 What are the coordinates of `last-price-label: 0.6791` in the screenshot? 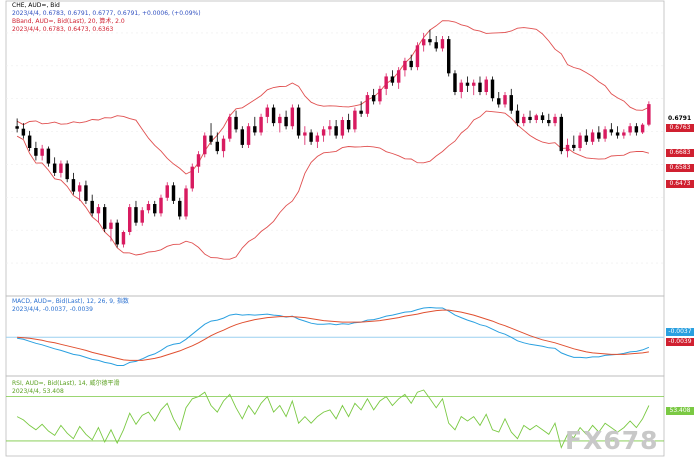 It's located at (680, 118).